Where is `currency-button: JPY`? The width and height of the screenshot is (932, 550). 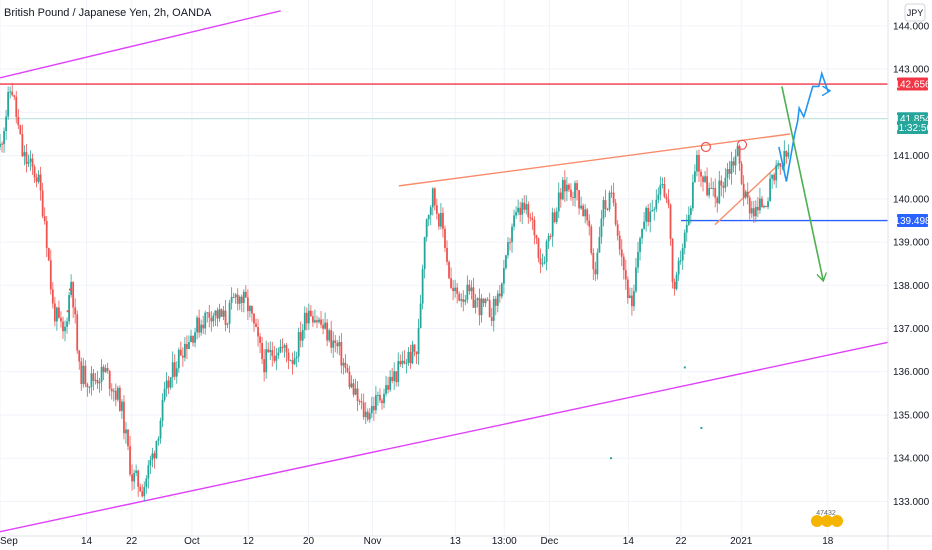 currency-button: JPY is located at coordinates (915, 12).